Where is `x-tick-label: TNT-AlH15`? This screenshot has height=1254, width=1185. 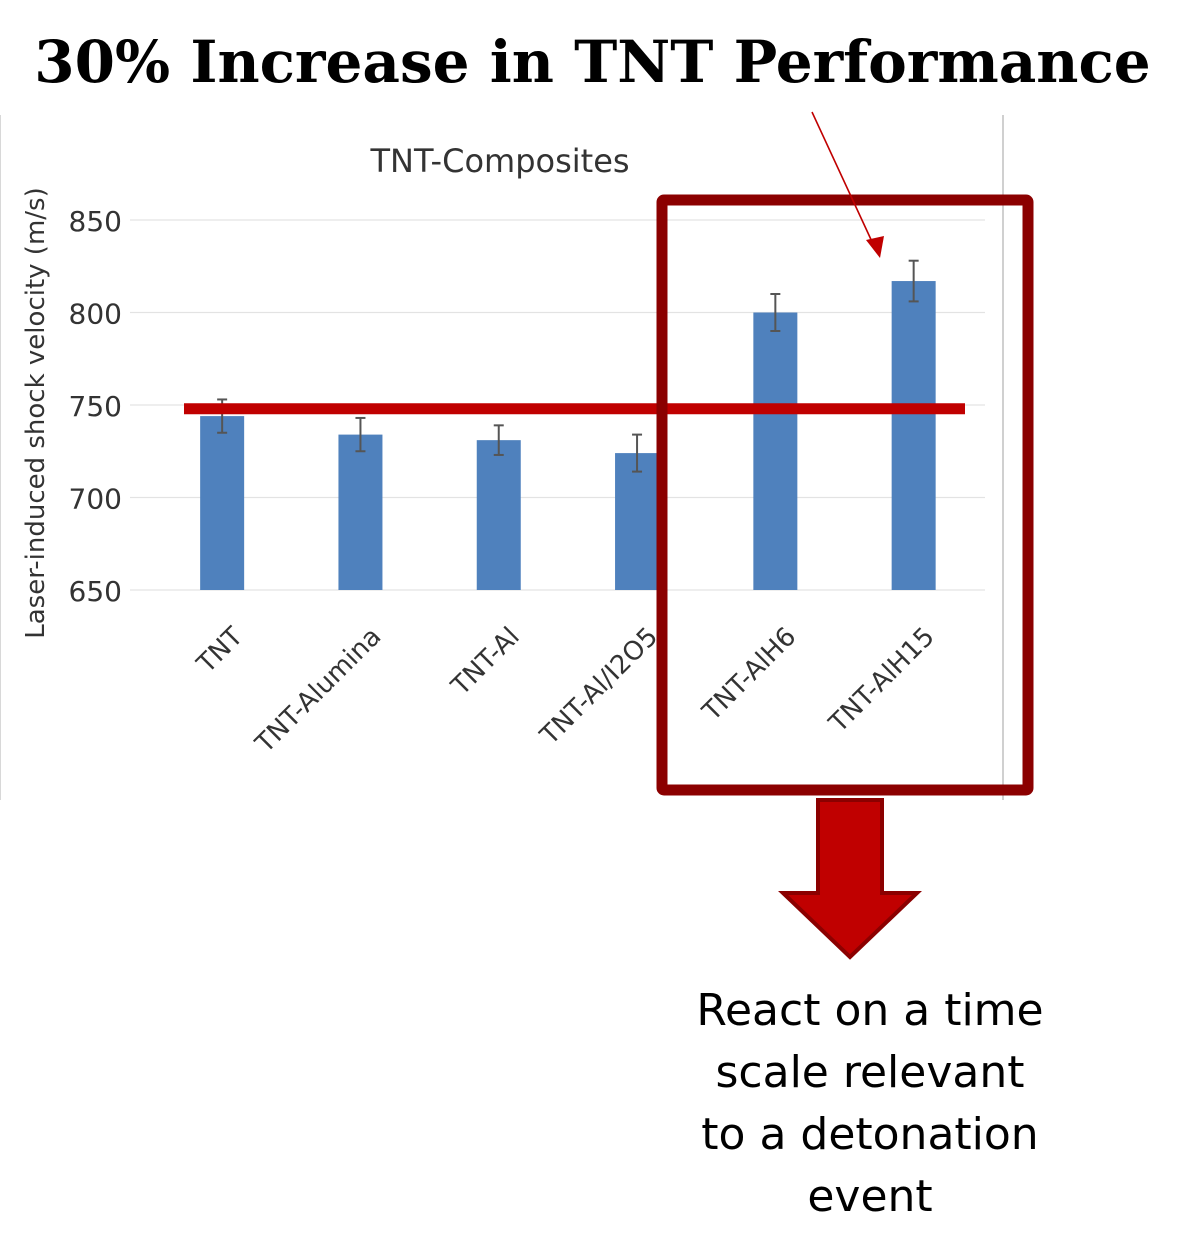 x-tick-label: TNT-AlH15 is located at coordinates (882, 681).